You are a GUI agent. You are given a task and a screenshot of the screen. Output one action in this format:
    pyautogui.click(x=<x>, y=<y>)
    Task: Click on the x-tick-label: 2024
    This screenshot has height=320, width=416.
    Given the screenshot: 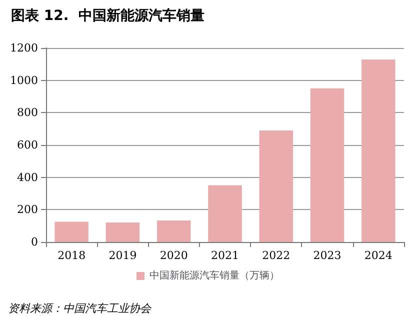 What is the action you would take?
    pyautogui.click(x=378, y=255)
    